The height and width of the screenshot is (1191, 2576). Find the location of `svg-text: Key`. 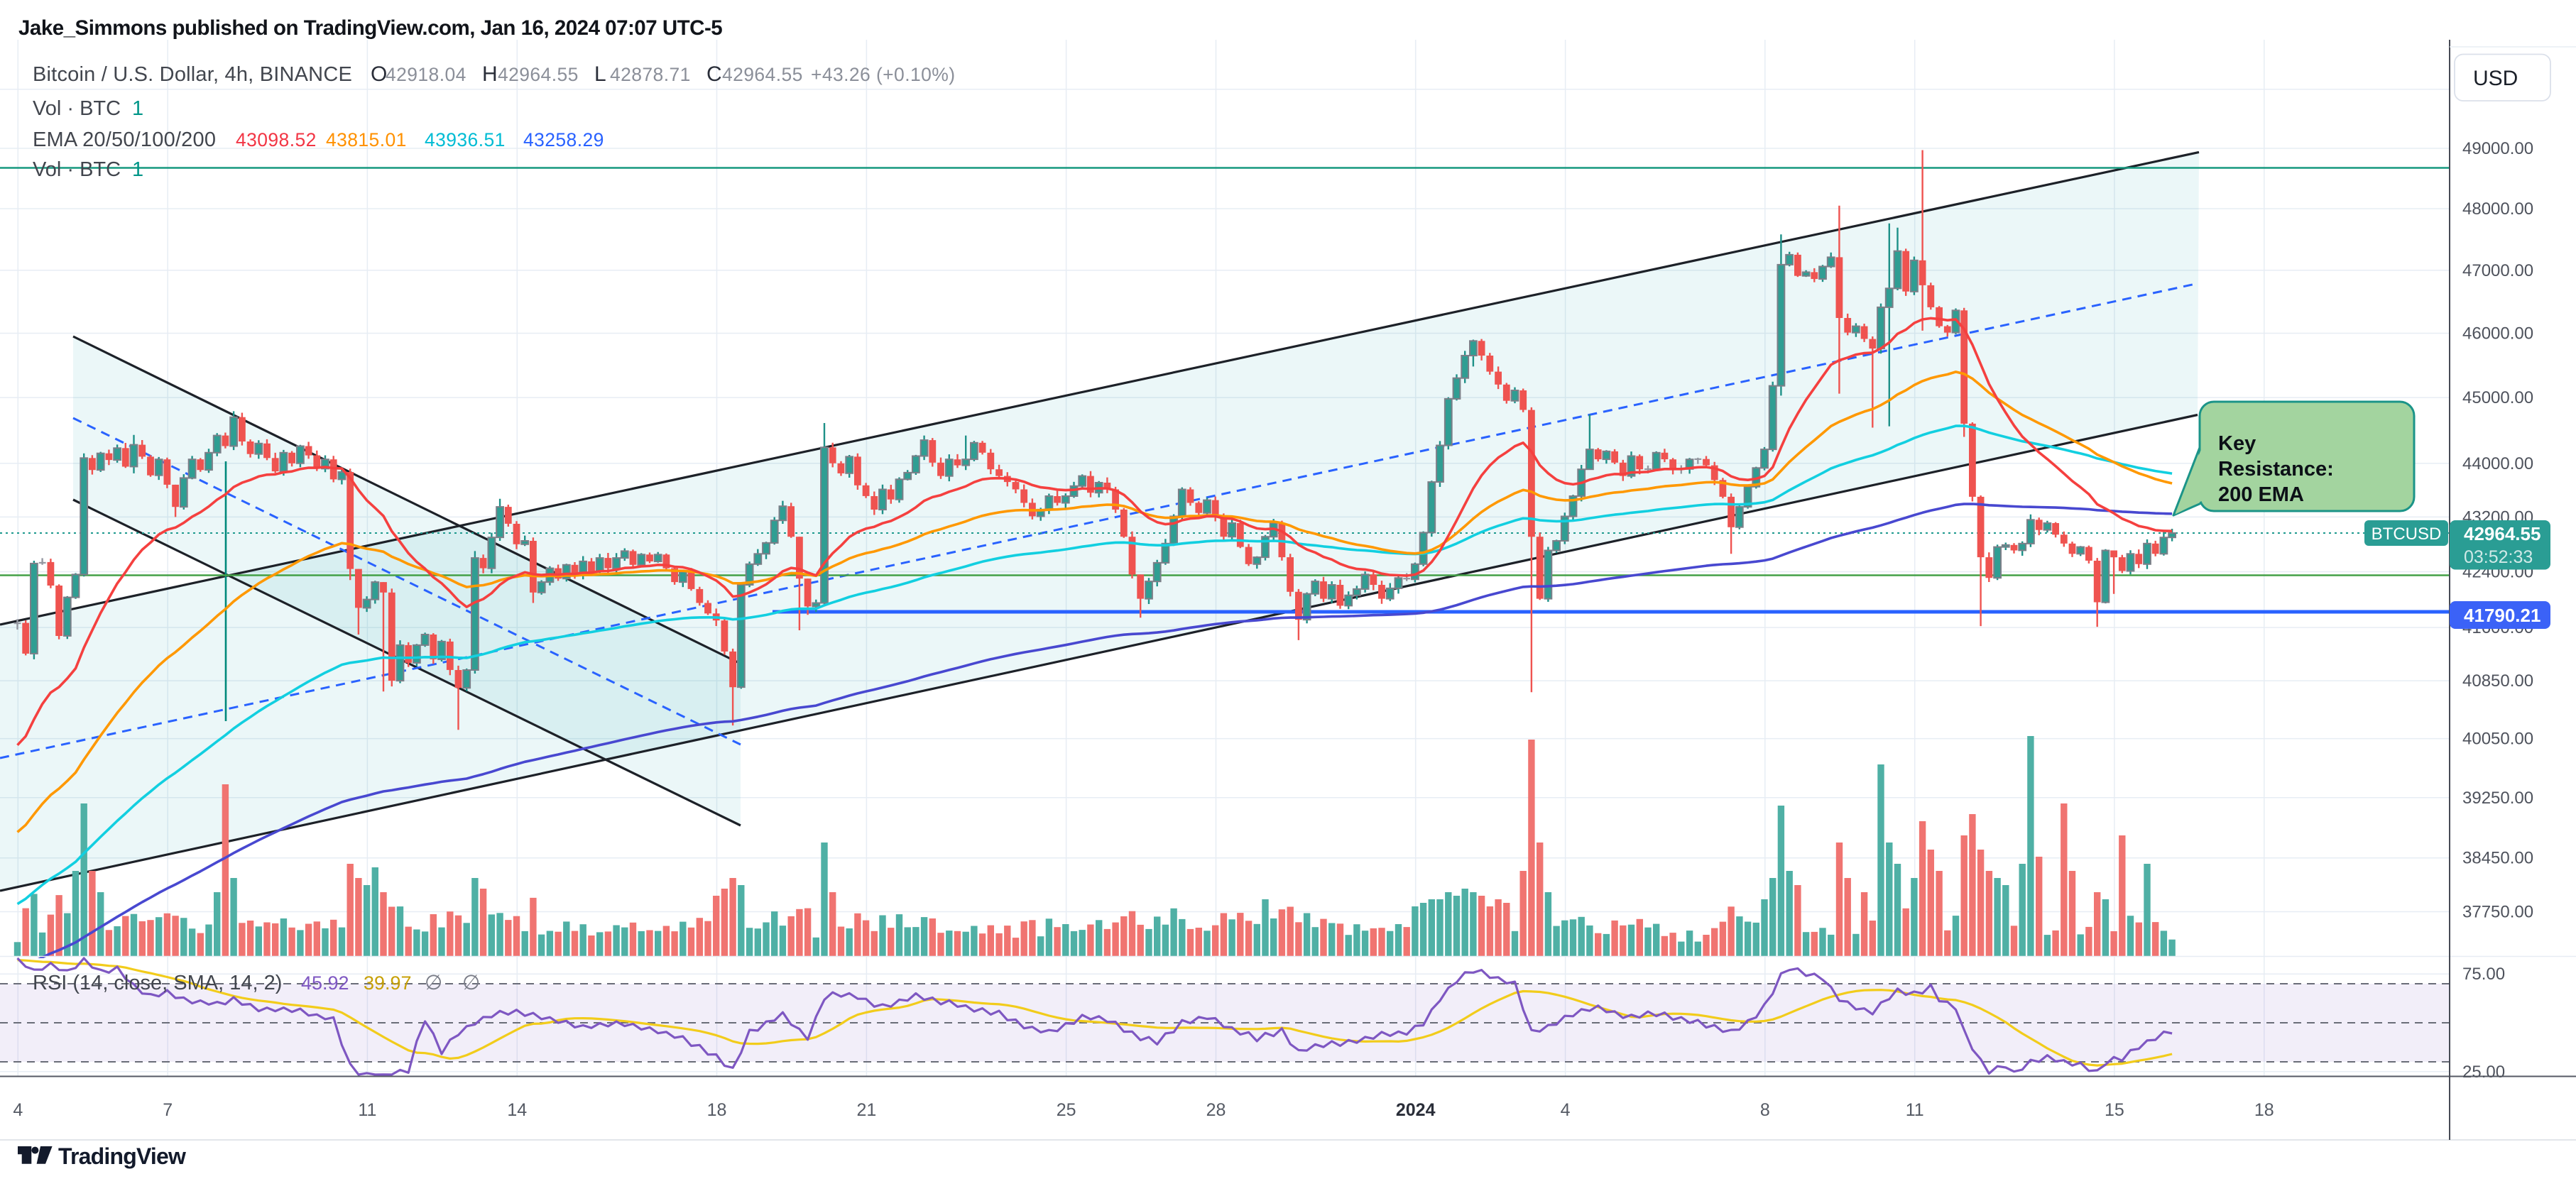

svg-text: Key is located at coordinates (2237, 443).